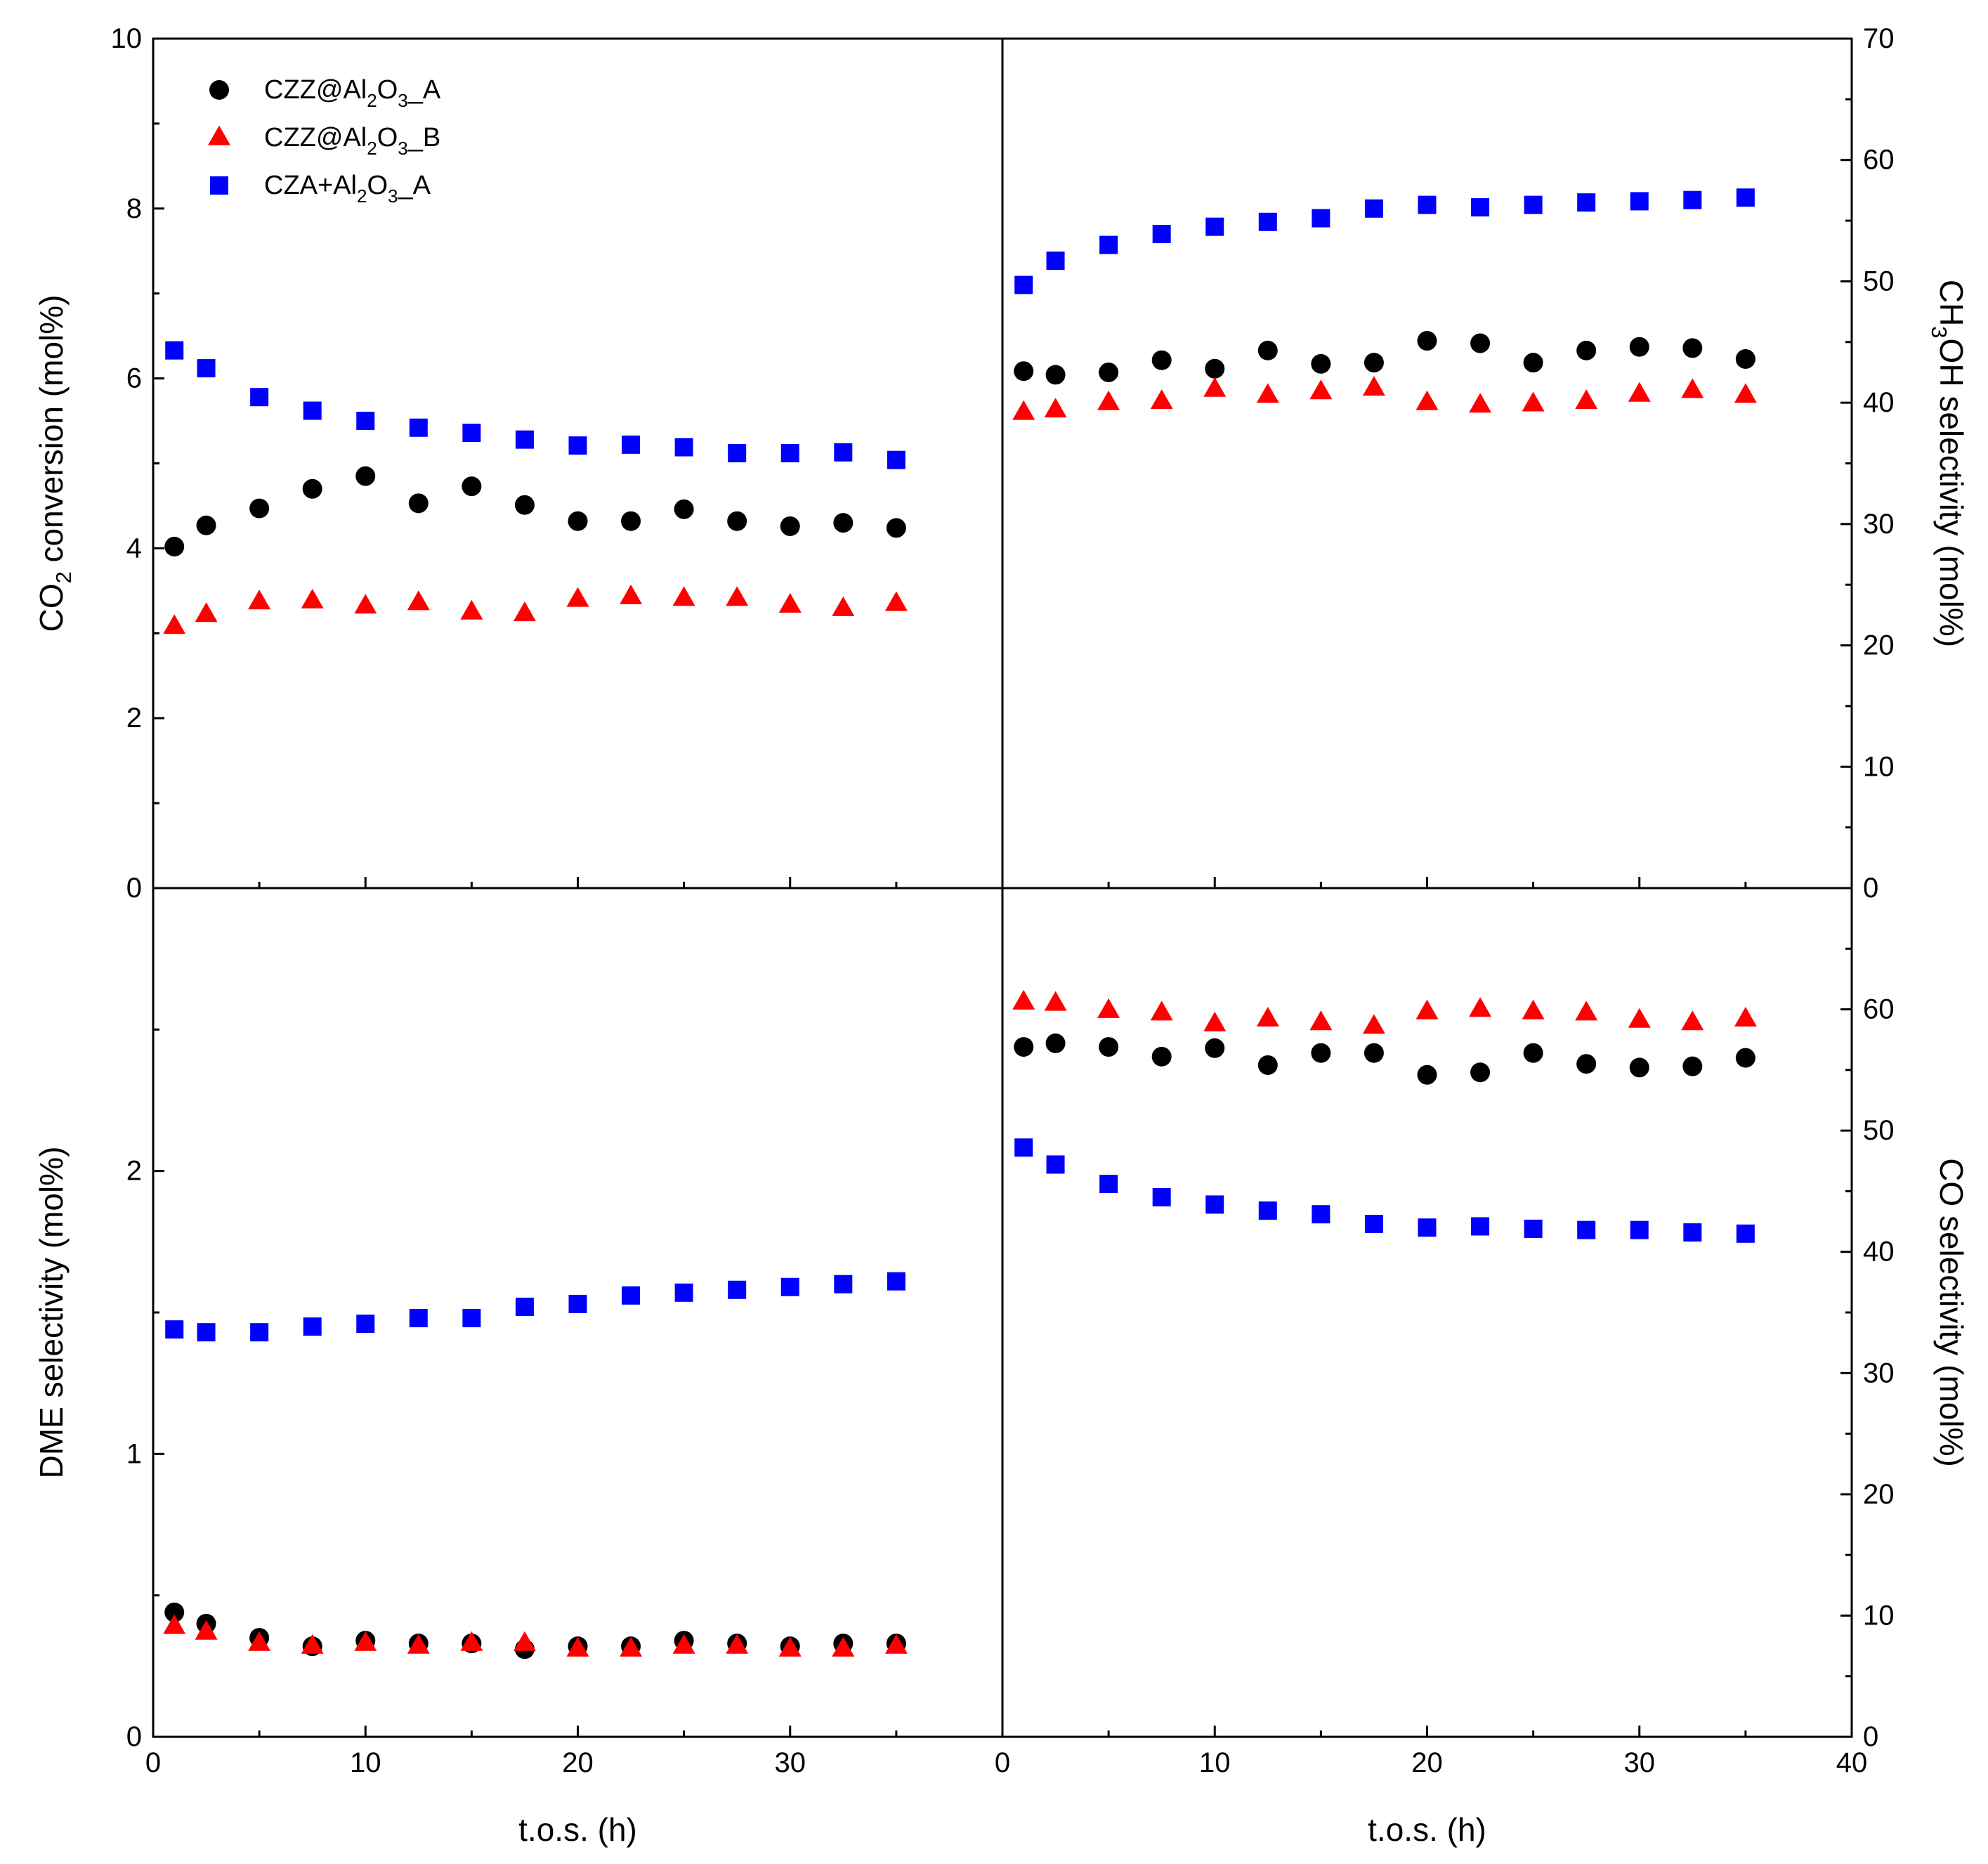 Image resolution: width=1988 pixels, height=1864 pixels. Describe the element at coordinates (352, 141) in the screenshot. I see `legend-label-B: CZZ@Al2O3_B` at that location.